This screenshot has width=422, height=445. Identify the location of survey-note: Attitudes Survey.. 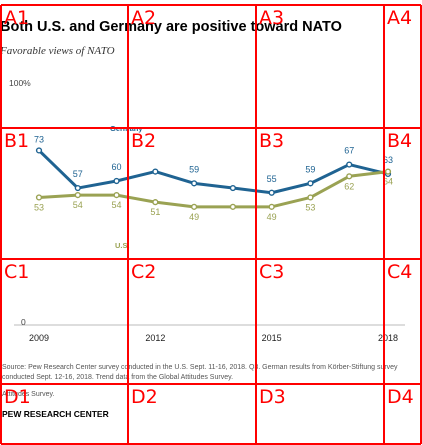
(28, 394).